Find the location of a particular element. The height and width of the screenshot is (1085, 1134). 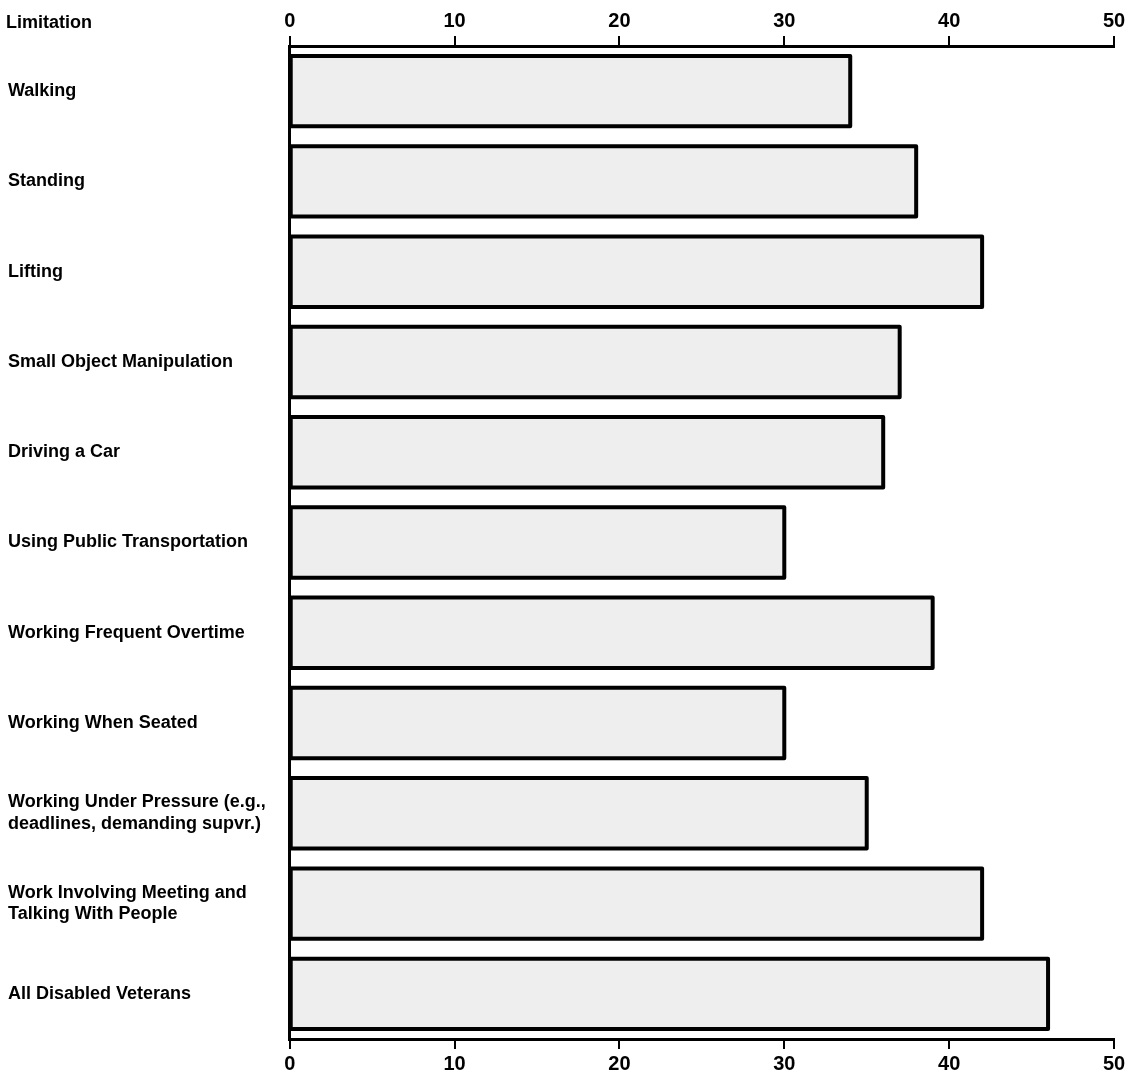

y-tick-label: Working When Seated is located at coordinates (103, 722).